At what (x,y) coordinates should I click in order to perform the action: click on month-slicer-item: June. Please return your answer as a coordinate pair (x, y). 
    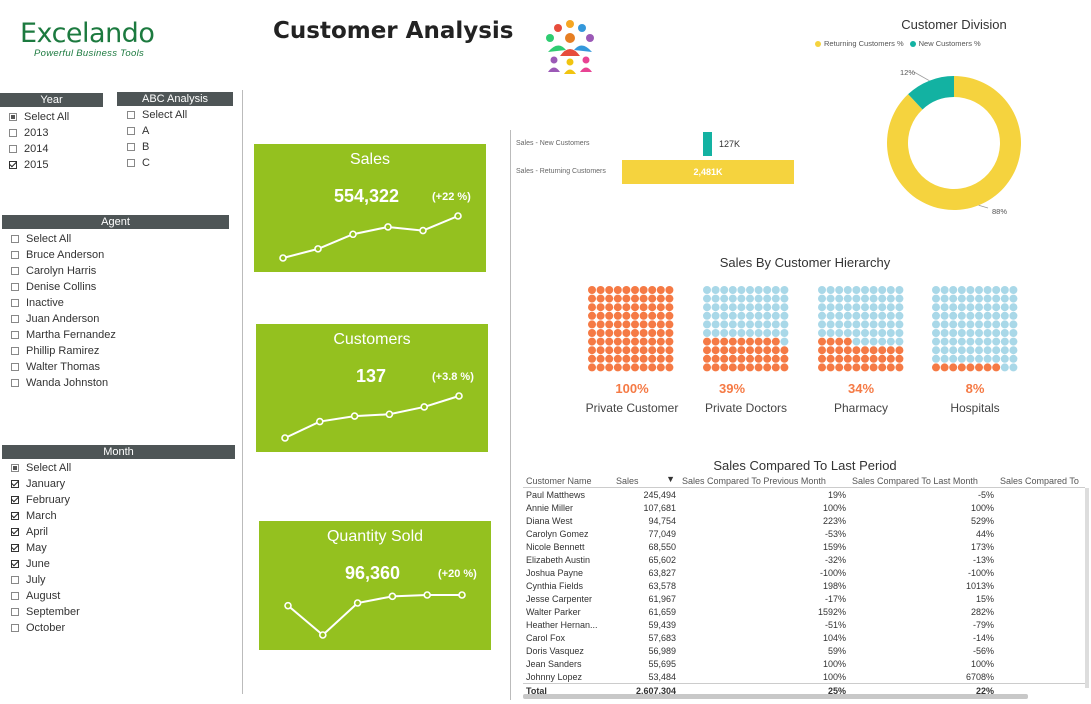
    Looking at the image, I should click on (45, 564).